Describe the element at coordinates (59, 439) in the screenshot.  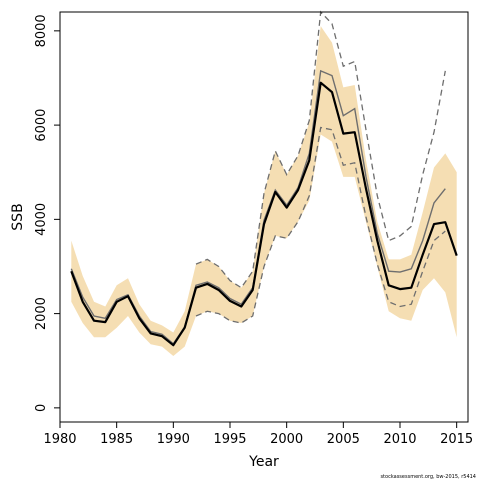
I see `x-tick-label: 1980` at that location.